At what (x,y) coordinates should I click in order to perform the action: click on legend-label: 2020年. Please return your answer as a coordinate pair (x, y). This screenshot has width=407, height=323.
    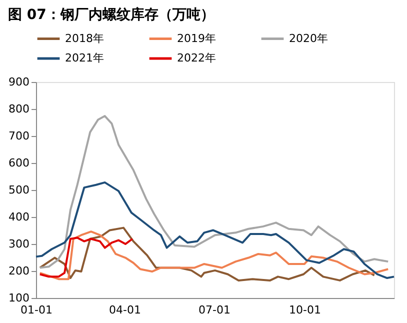
    Looking at the image, I should click on (308, 38).